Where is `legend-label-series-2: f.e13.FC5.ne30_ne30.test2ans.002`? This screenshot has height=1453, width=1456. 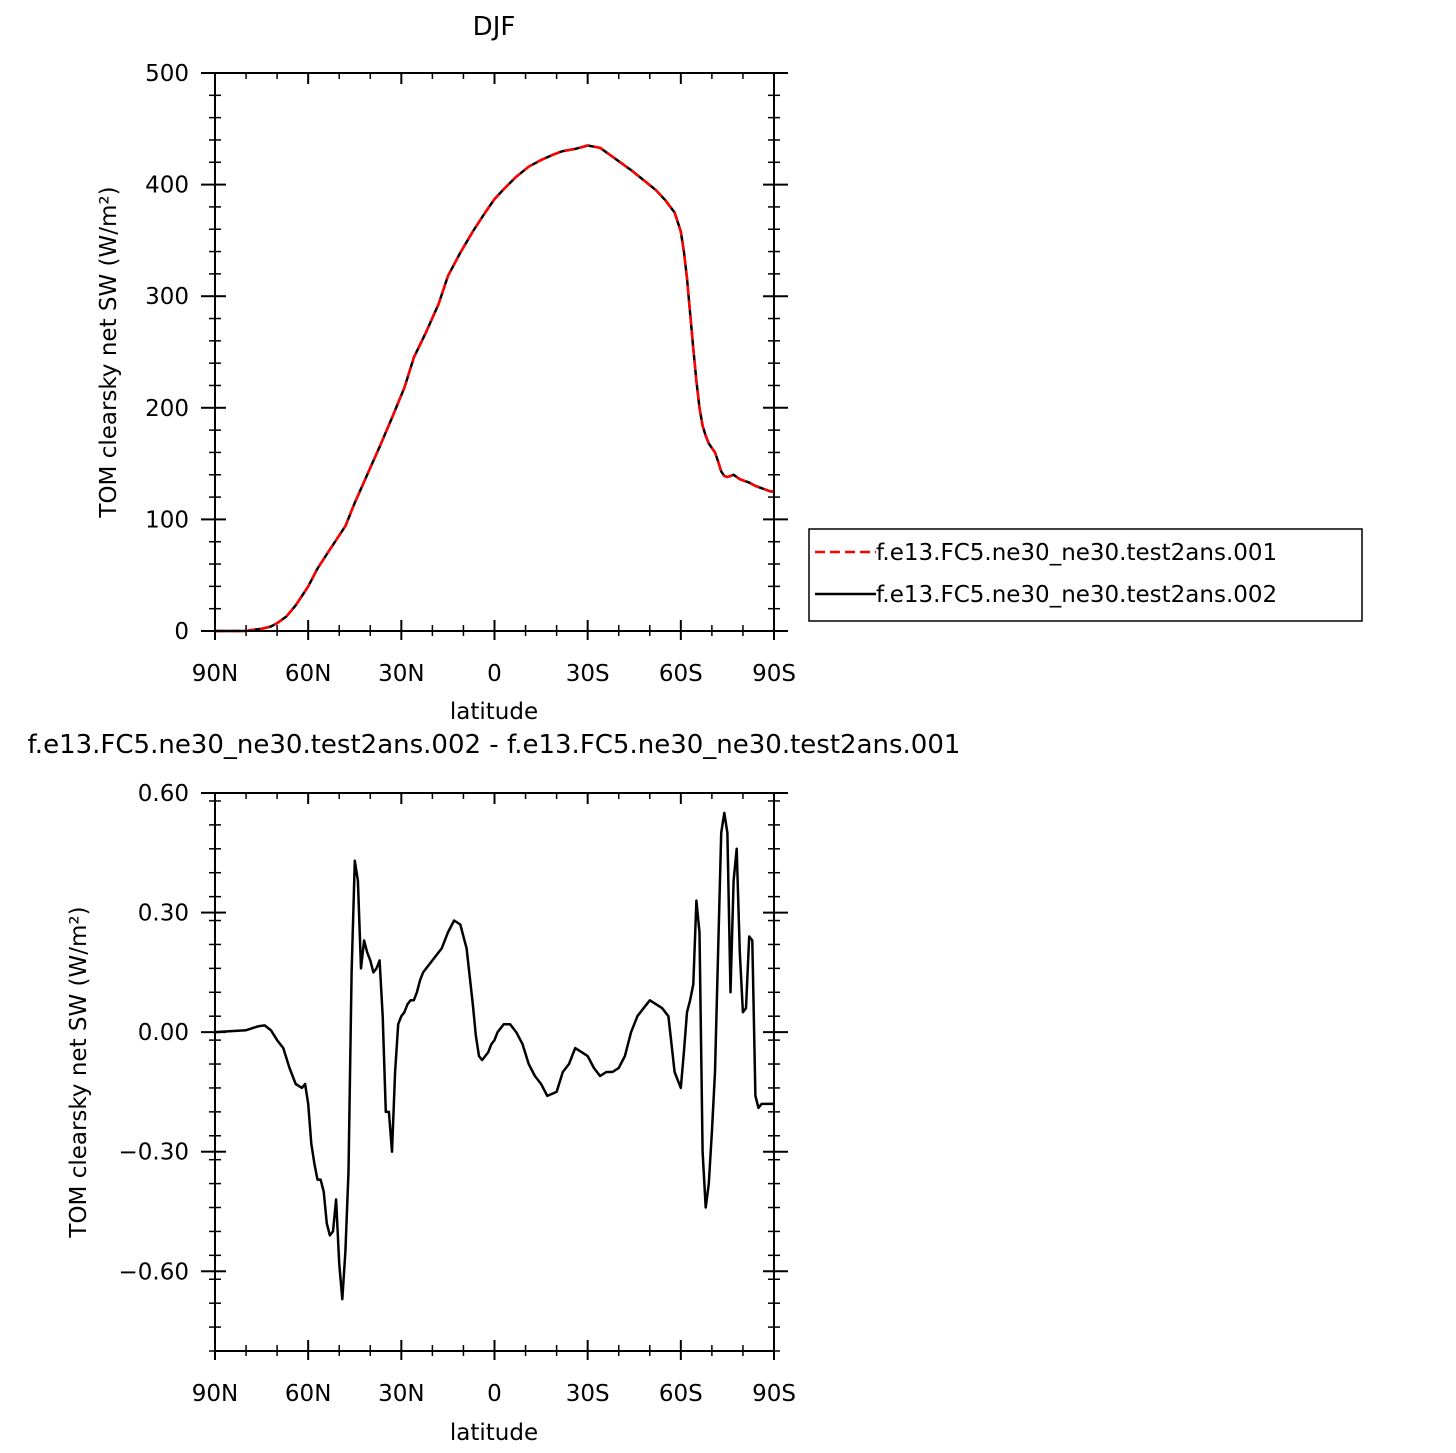
legend-label-series-2: f.e13.FC5.ne30_ne30.test2ans.002 is located at coordinates (1076, 595).